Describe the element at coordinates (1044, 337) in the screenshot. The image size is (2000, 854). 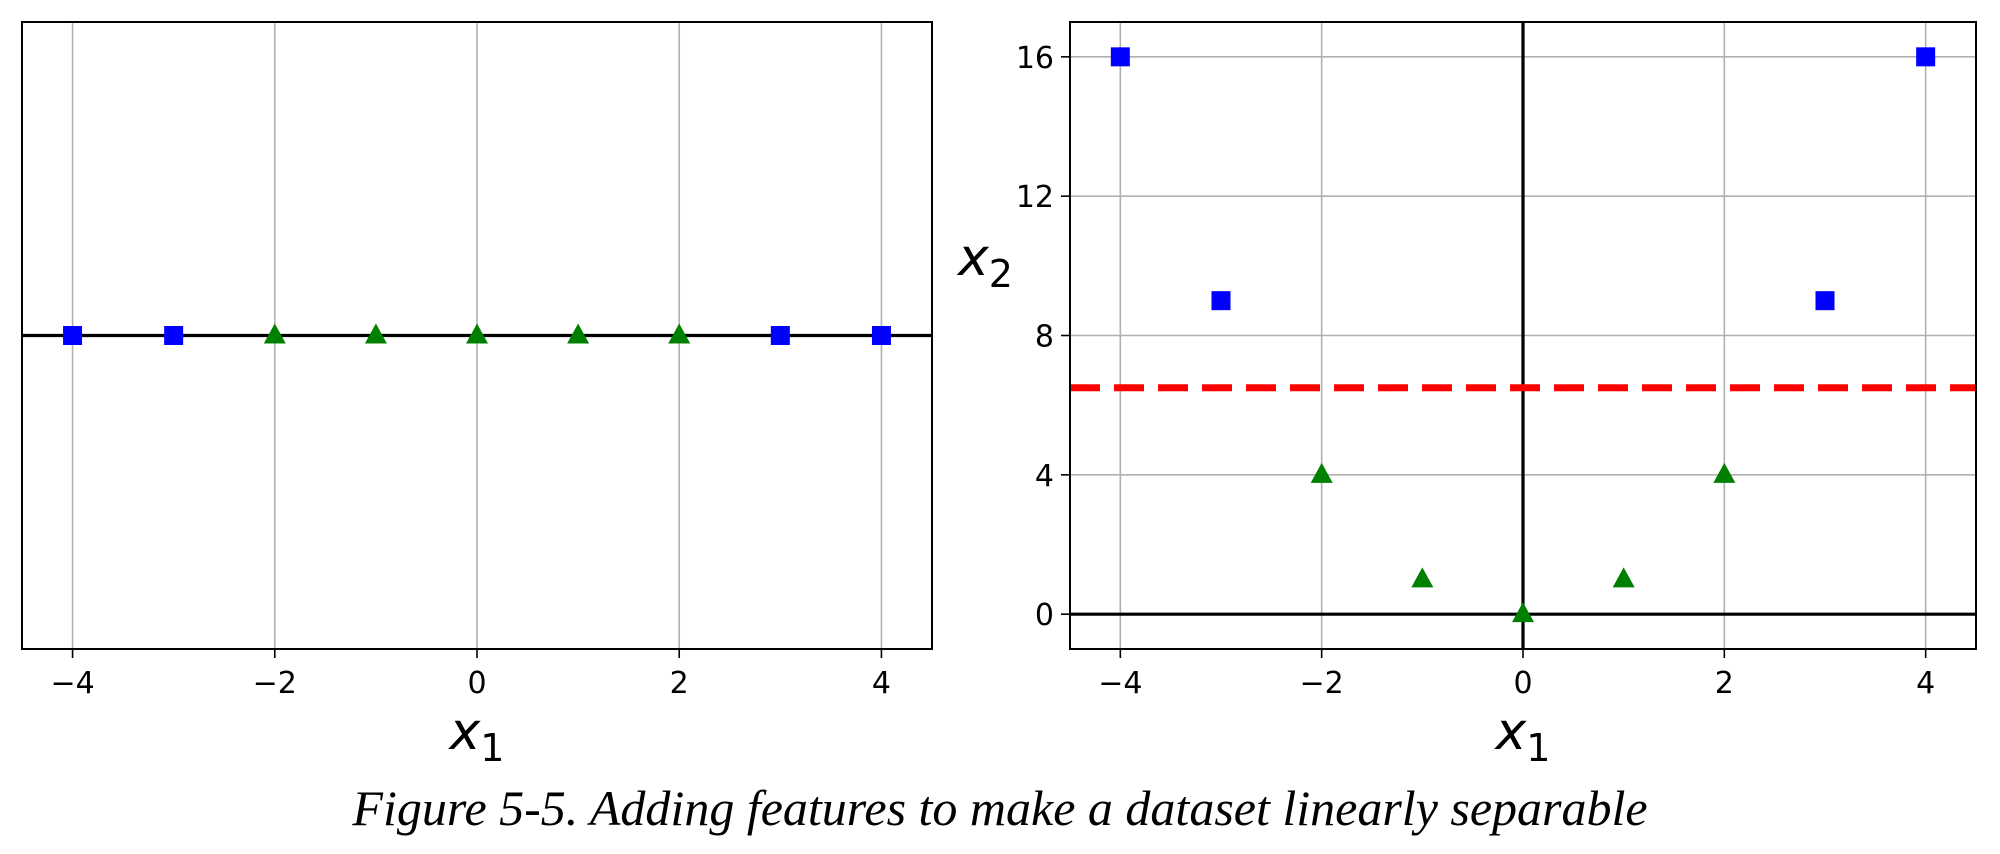
I see `right-y-tick-label: 8` at that location.